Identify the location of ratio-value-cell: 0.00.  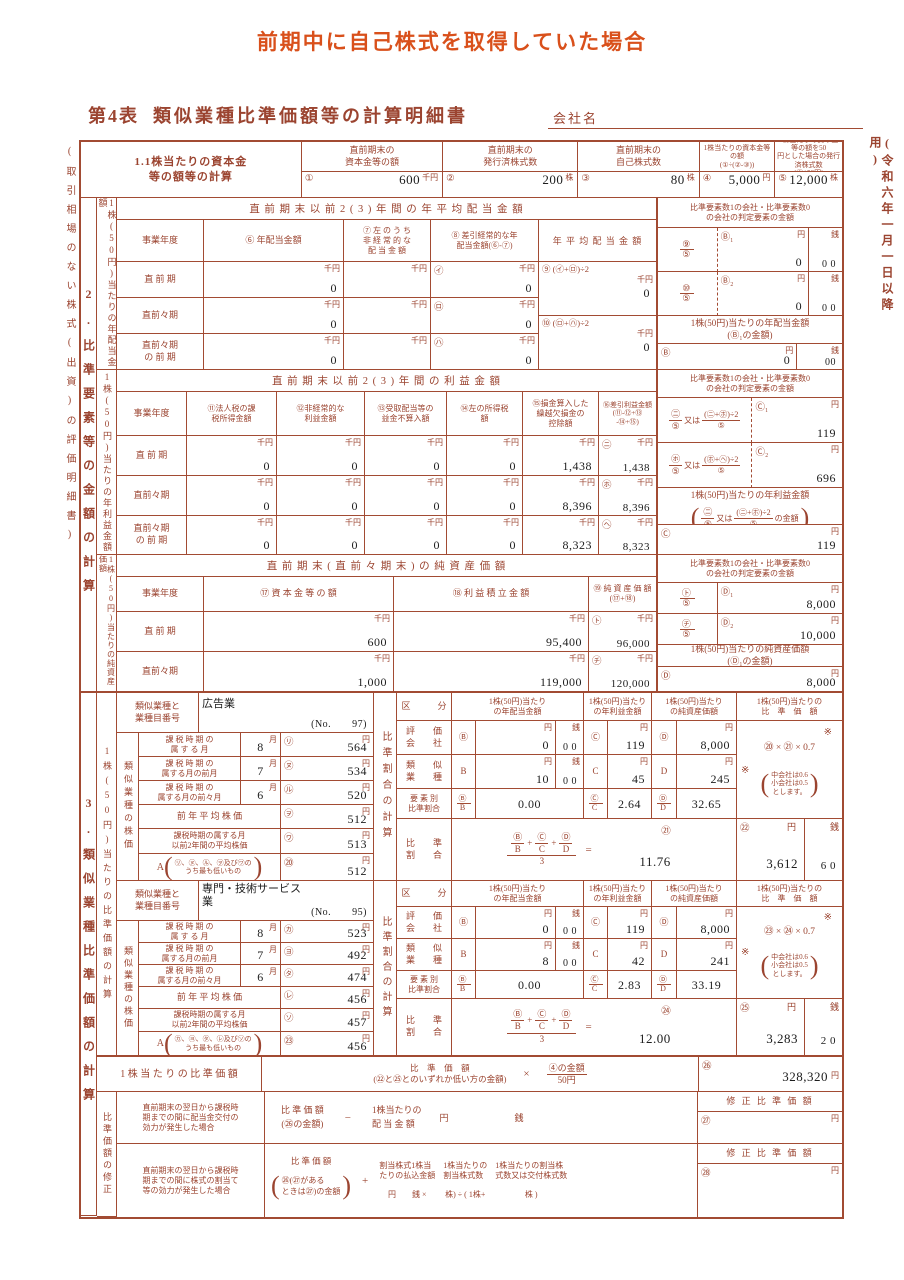
(530, 804).